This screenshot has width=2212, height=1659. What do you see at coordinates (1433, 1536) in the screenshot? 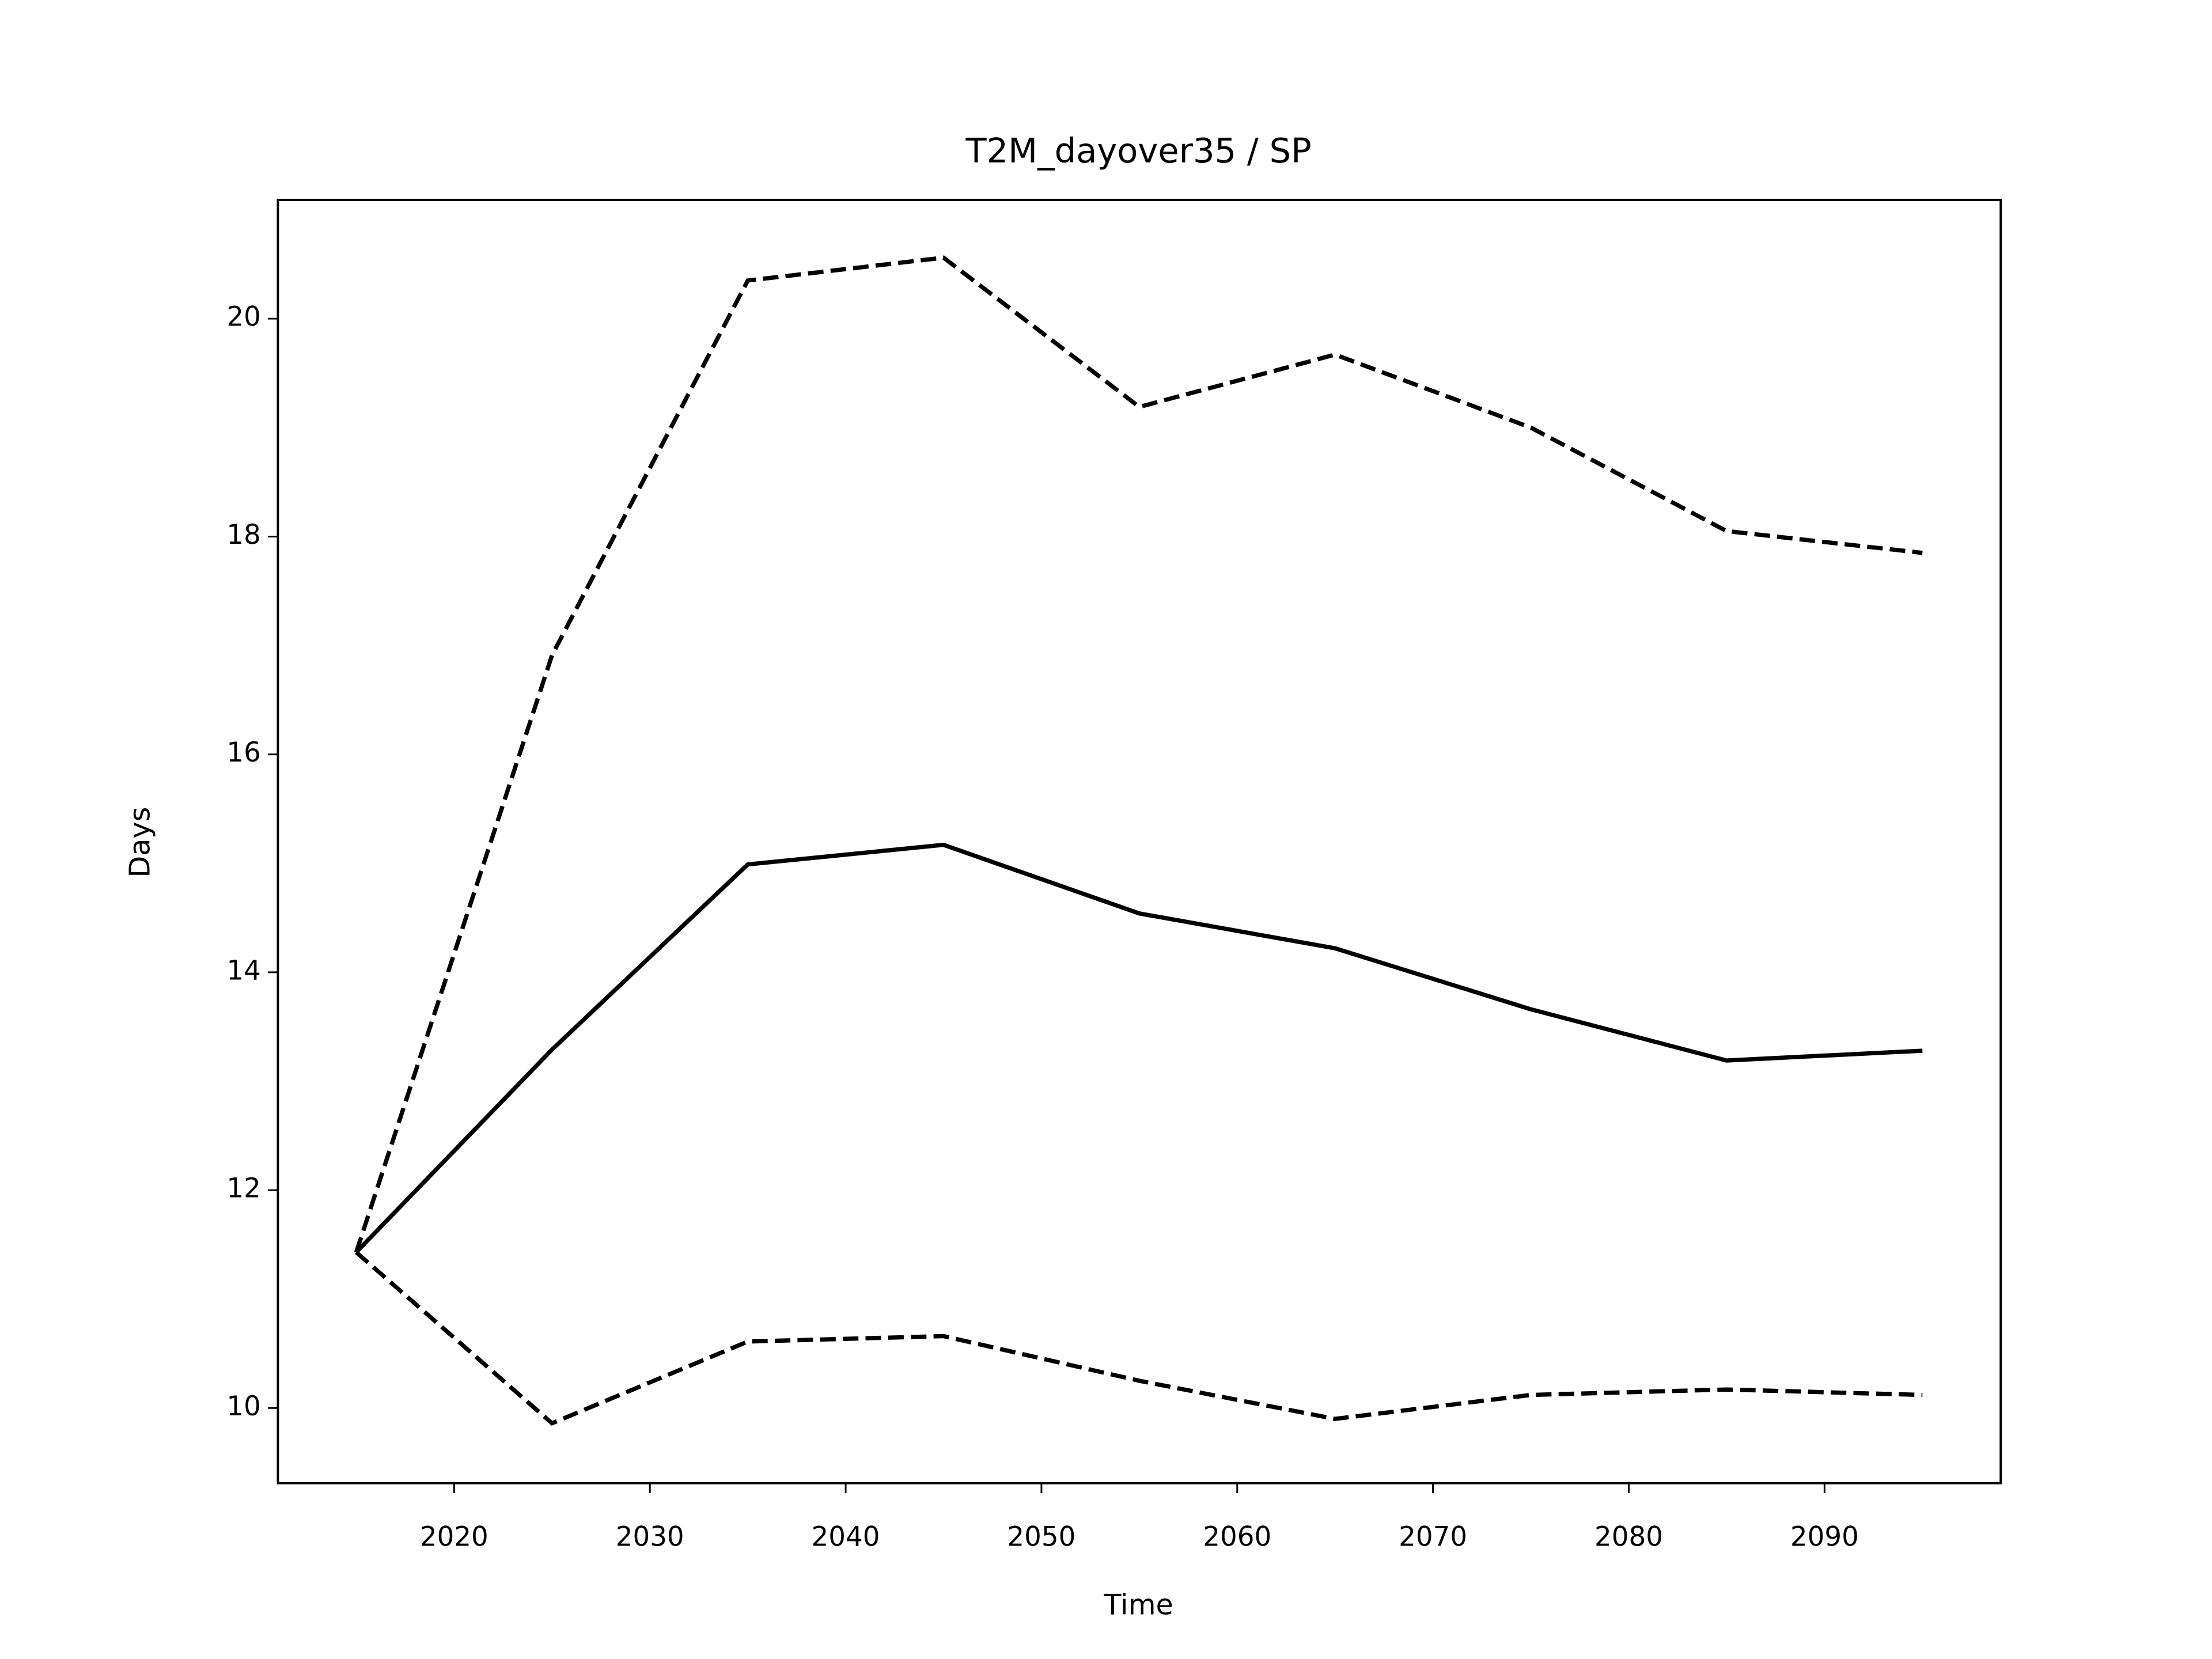
I see `x-tick-label: 2070` at bounding box center [1433, 1536].